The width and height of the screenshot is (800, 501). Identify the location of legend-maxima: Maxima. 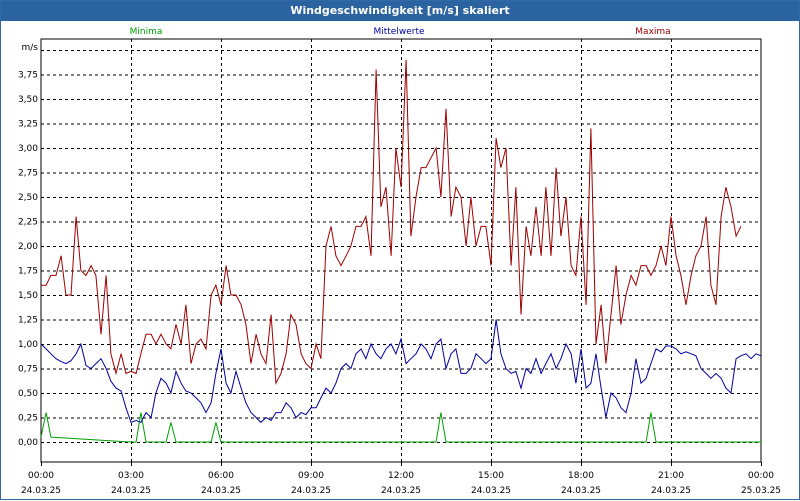
(652, 32).